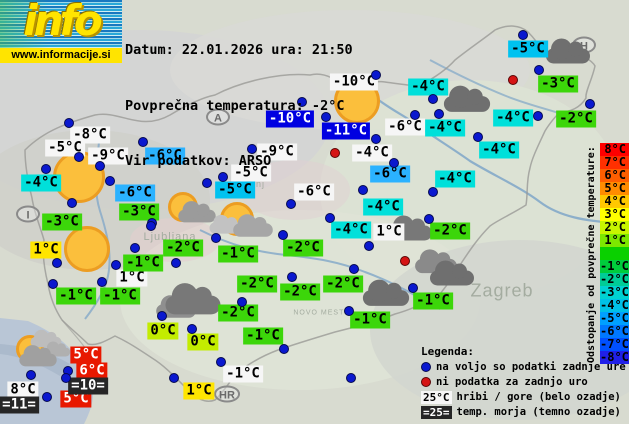 The image size is (629, 424). Describe the element at coordinates (322, 313) in the screenshot. I see `city-label: NOVO MESTO` at that location.